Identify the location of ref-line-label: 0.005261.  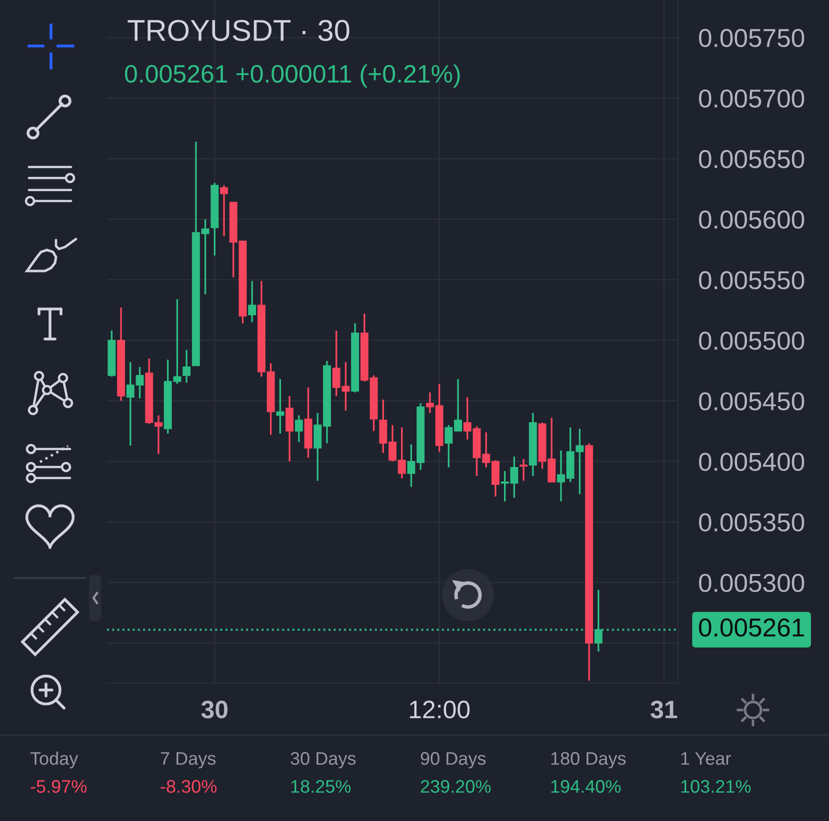
(751, 627).